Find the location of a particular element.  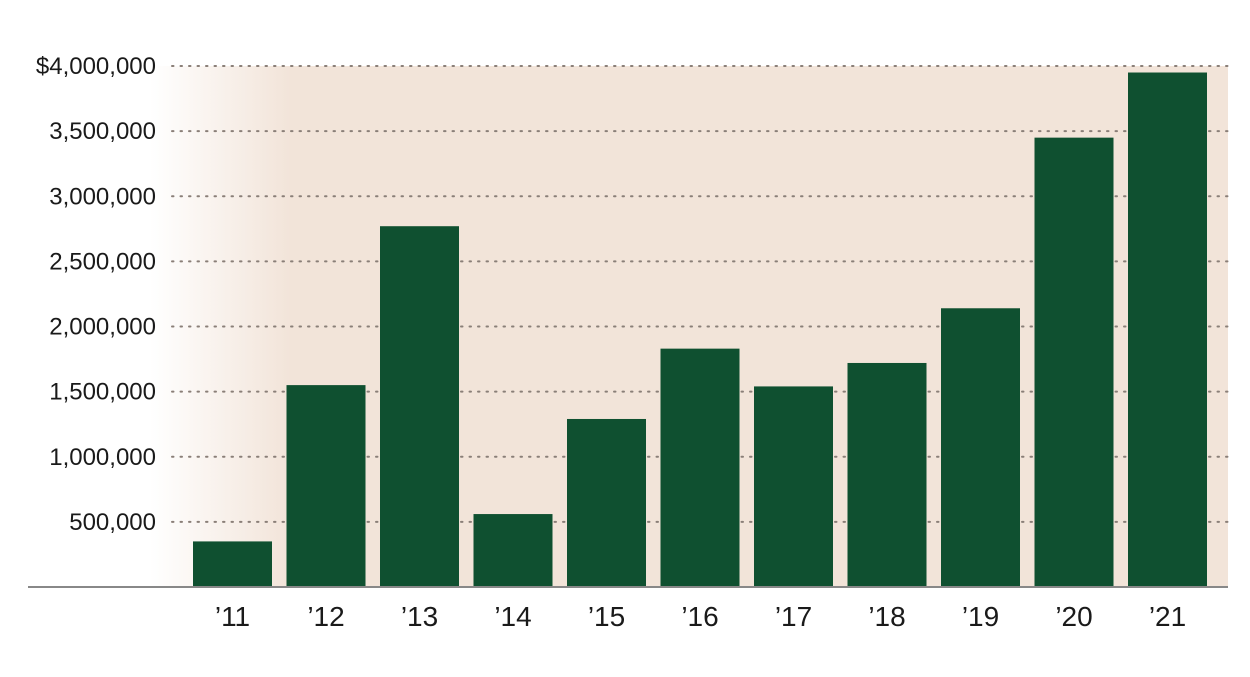

y-tick-label: 2,500,000 is located at coordinates (102, 261).